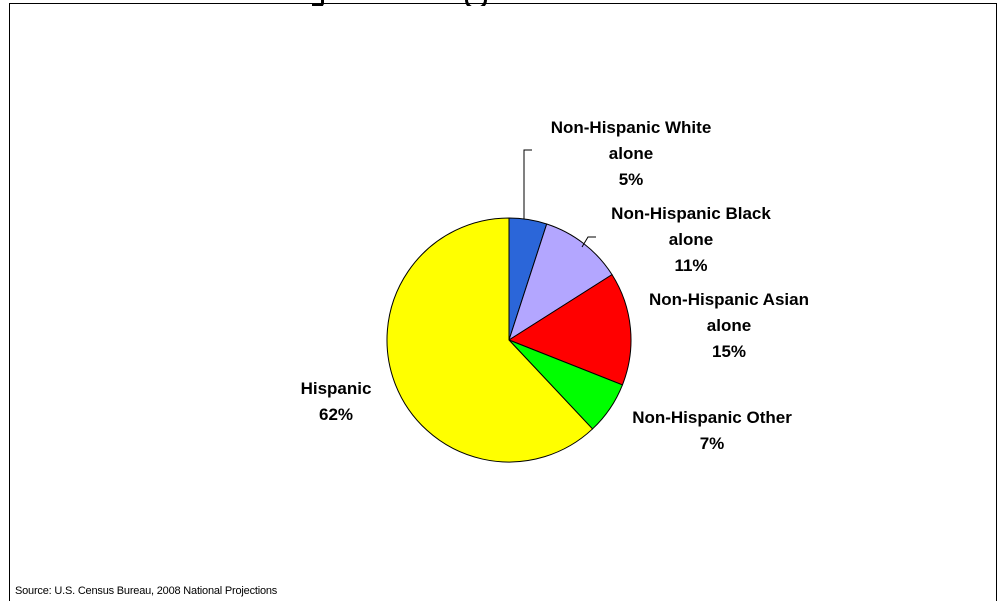  What do you see at coordinates (712, 430) in the screenshot?
I see `data-label: Non-Hispanic Other 7%` at bounding box center [712, 430].